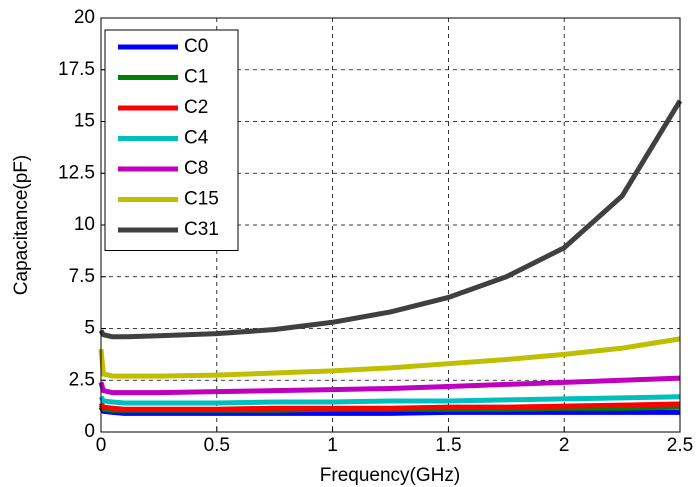  What do you see at coordinates (21, 225) in the screenshot?
I see `y-axis-label: Capacitance(pF)` at bounding box center [21, 225].